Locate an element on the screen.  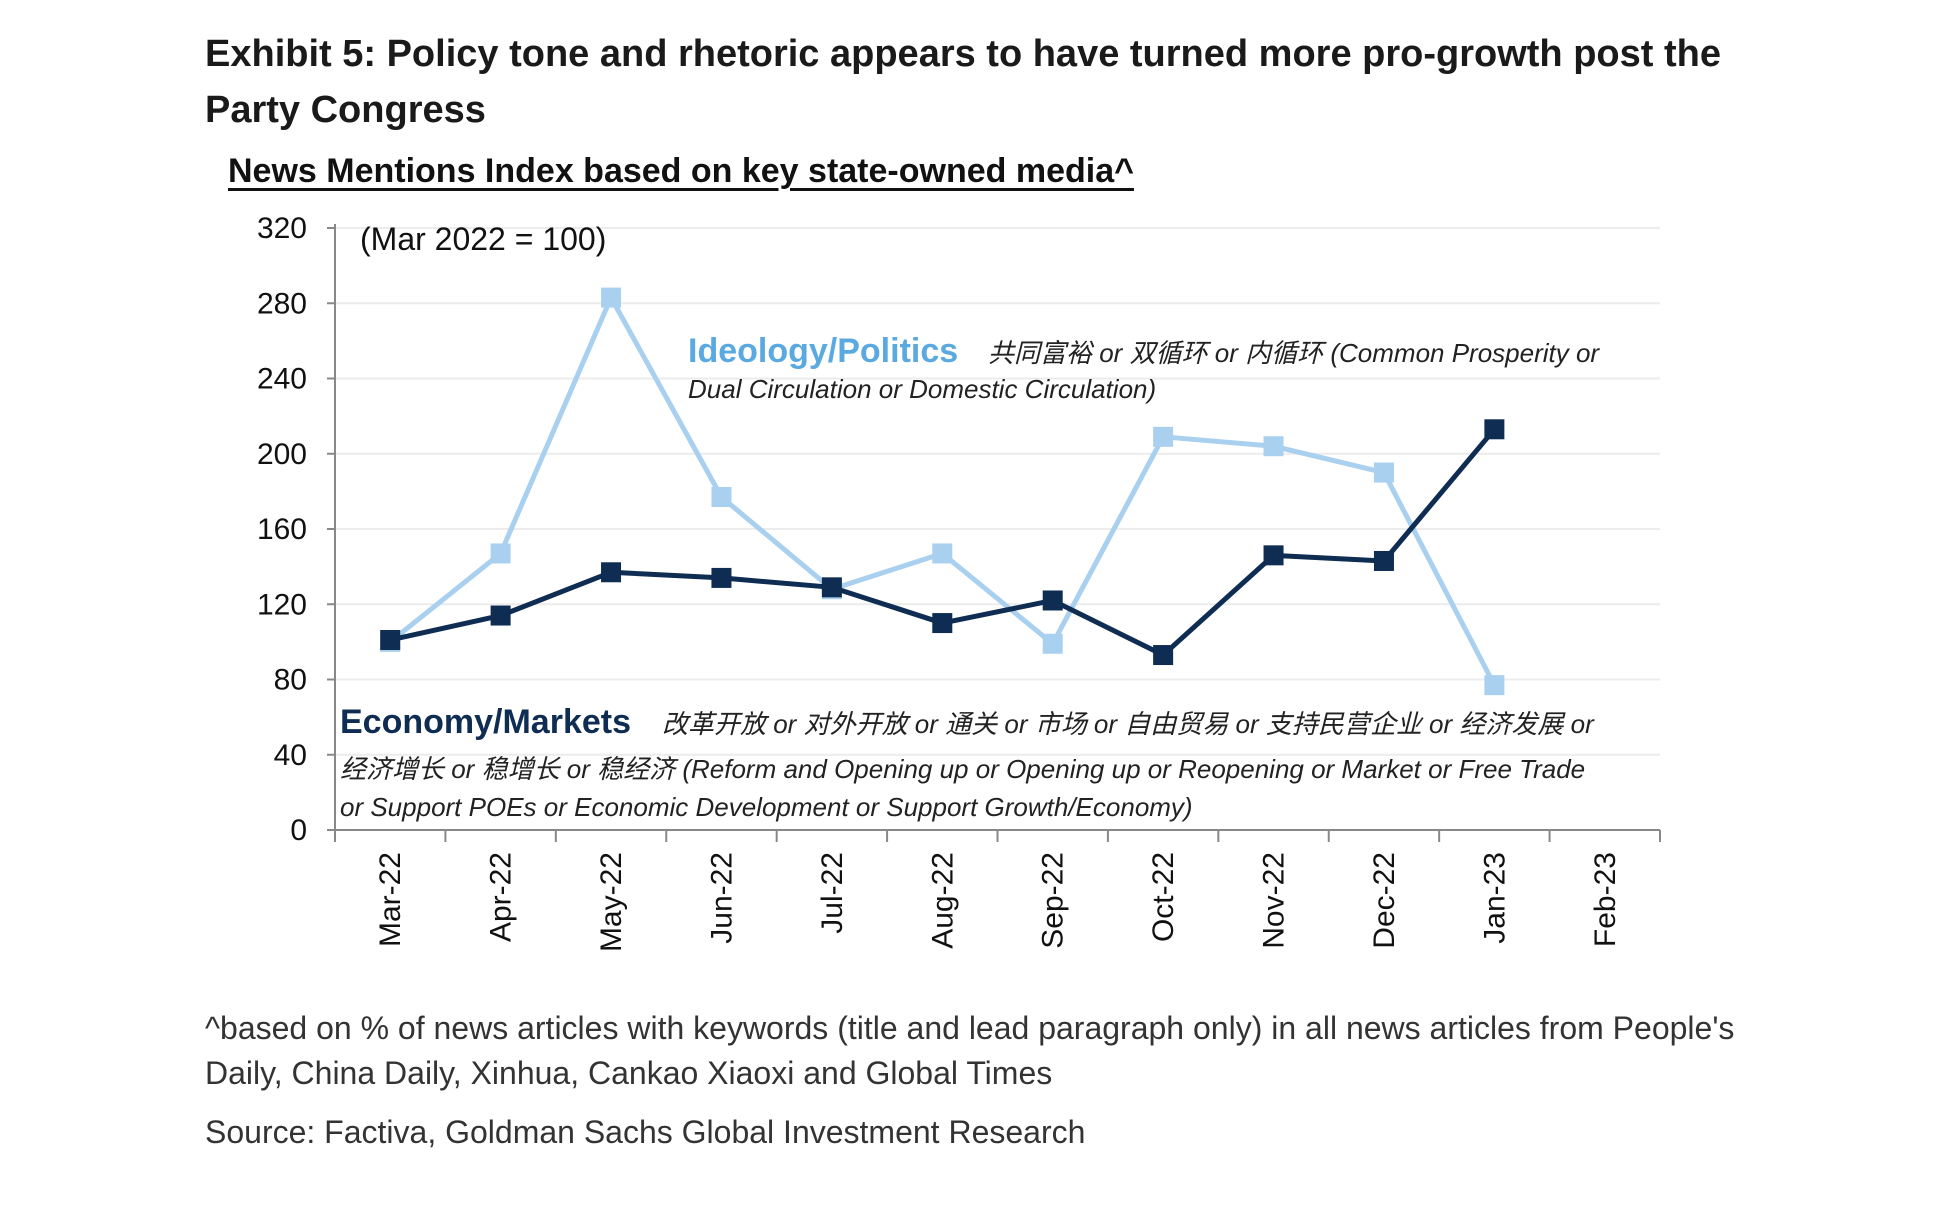
x-tick-label: Apr-22 is located at coordinates (501, 897).